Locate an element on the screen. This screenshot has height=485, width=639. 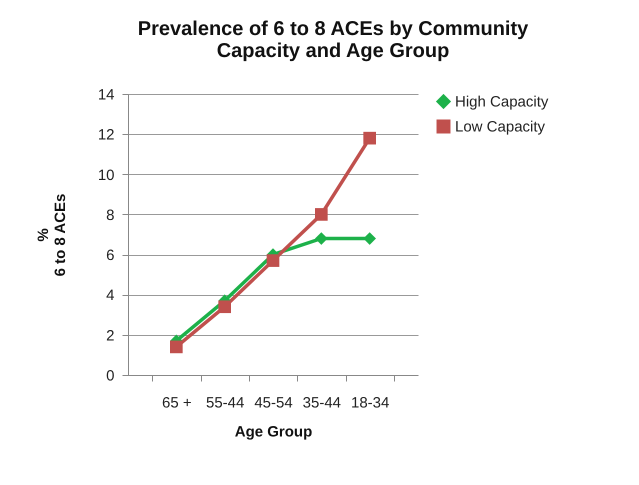
y-tick-label: 12 is located at coordinates (106, 135).